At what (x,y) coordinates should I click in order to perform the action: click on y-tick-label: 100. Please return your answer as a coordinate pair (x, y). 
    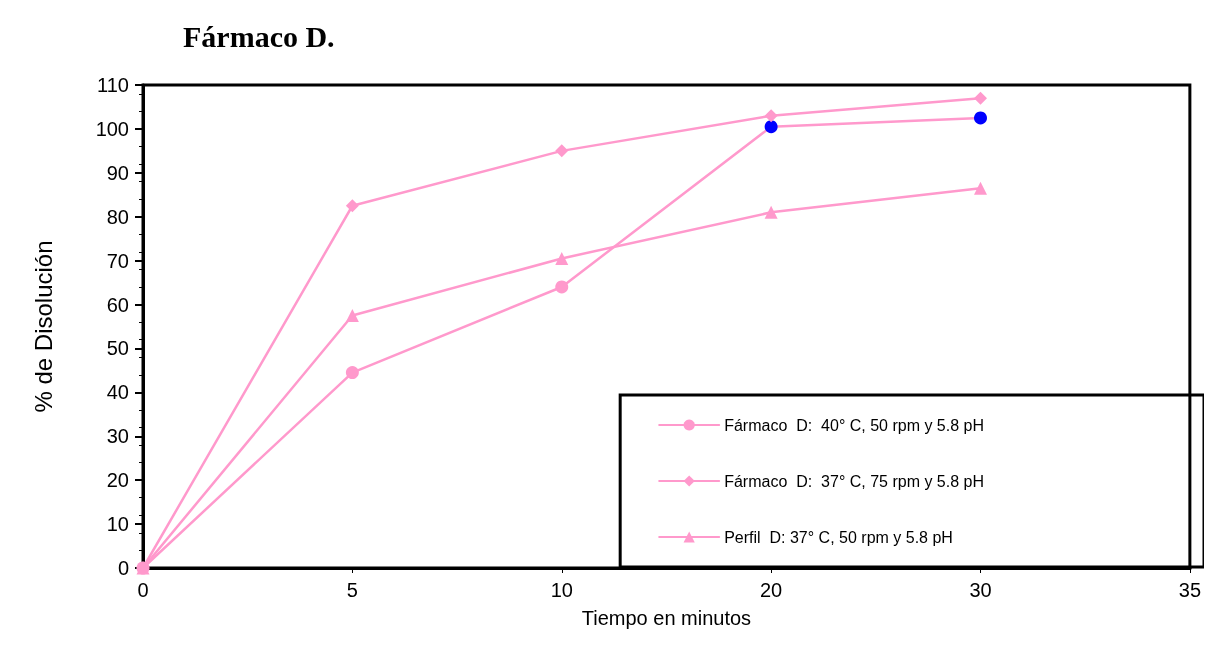
    Looking at the image, I should click on (112, 128).